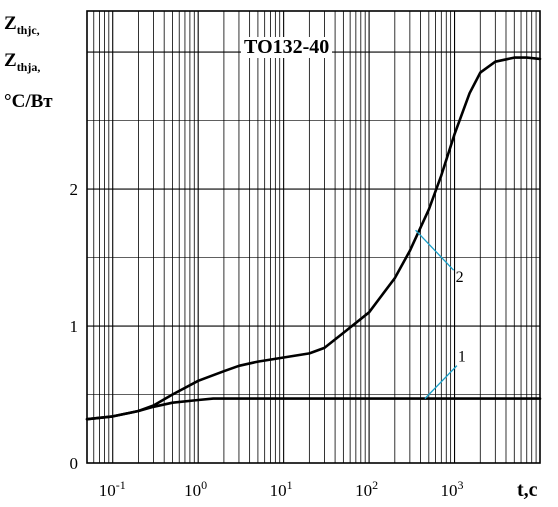 This screenshot has height=507, width=558. Describe the element at coordinates (28, 30) in the screenshot. I see `y-axis-label-sub1: thjc,` at that location.